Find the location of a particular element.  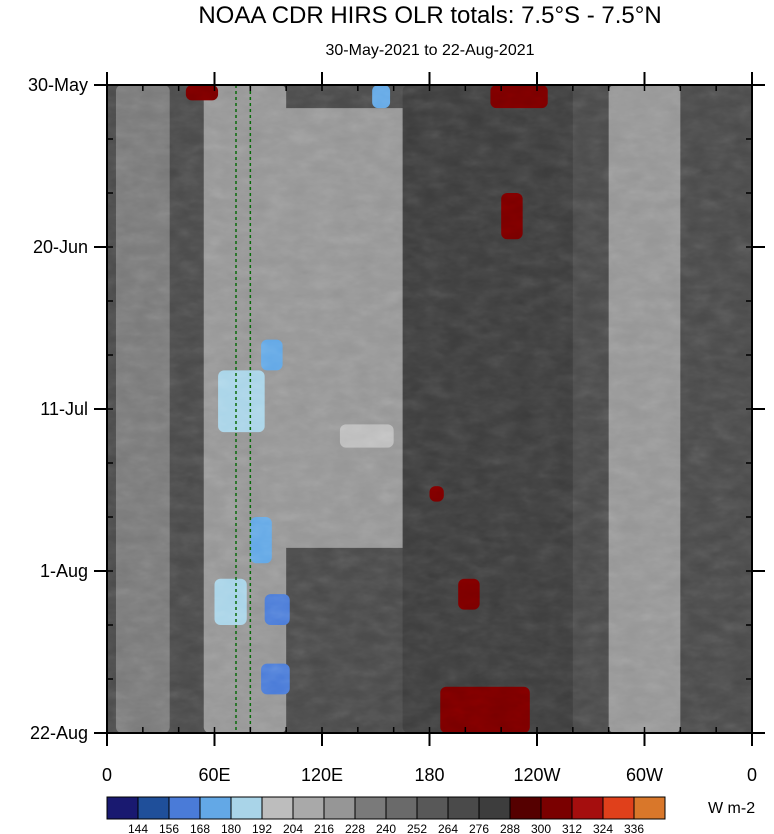

colorbar-label: 240 is located at coordinates (386, 828).